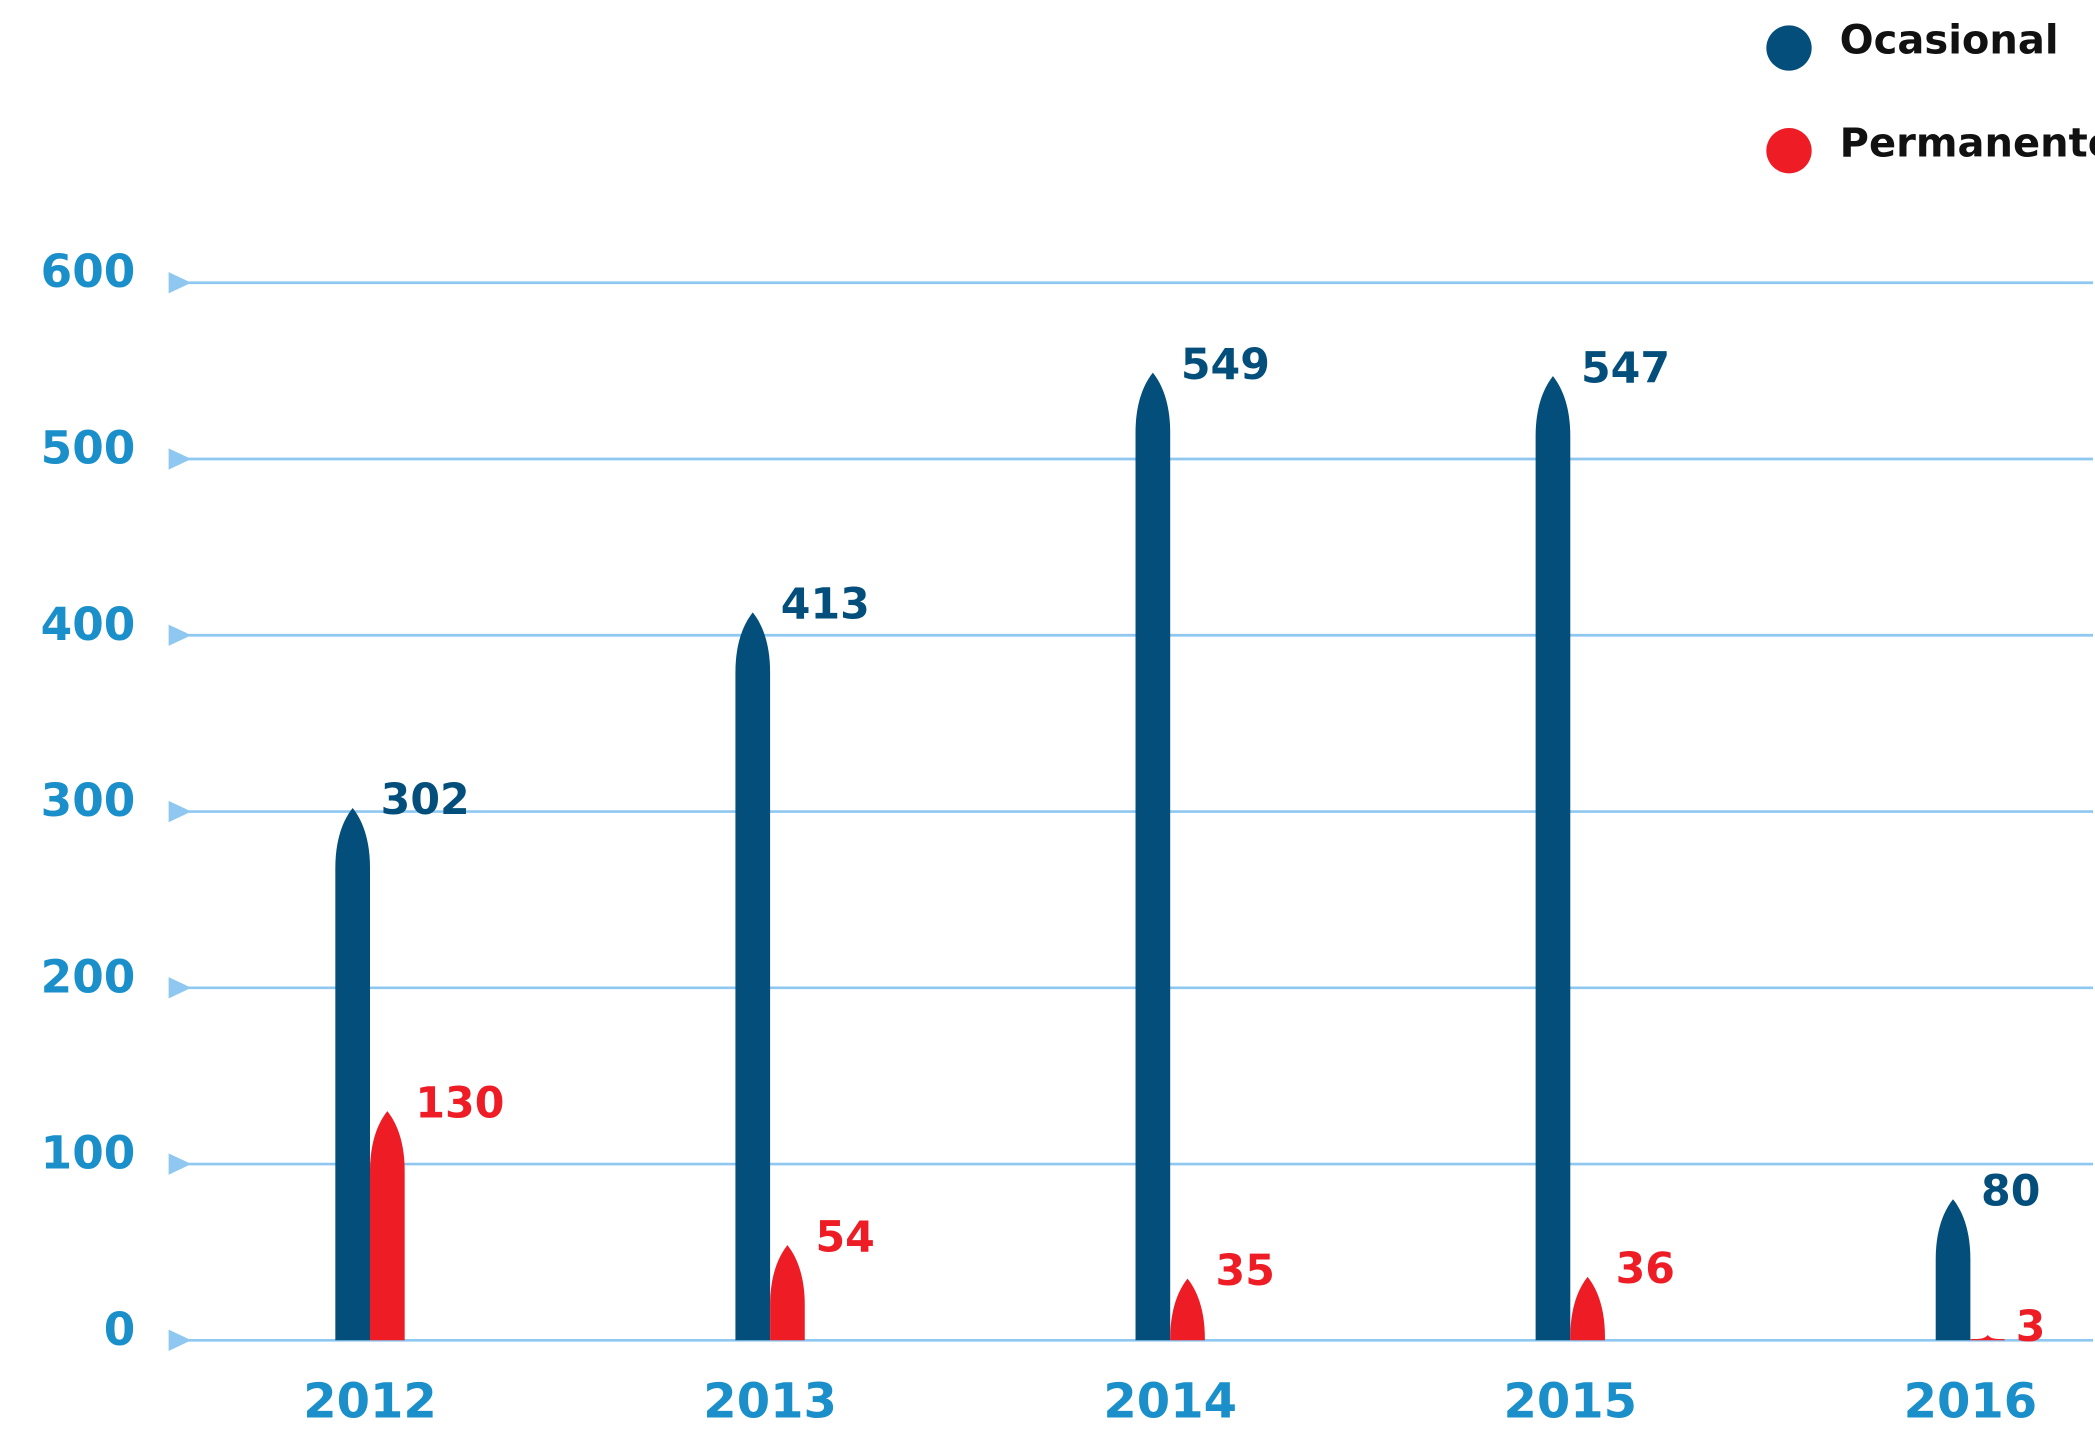 The width and height of the screenshot is (2095, 1431). I want to click on value-label: 549, so click(1225, 365).